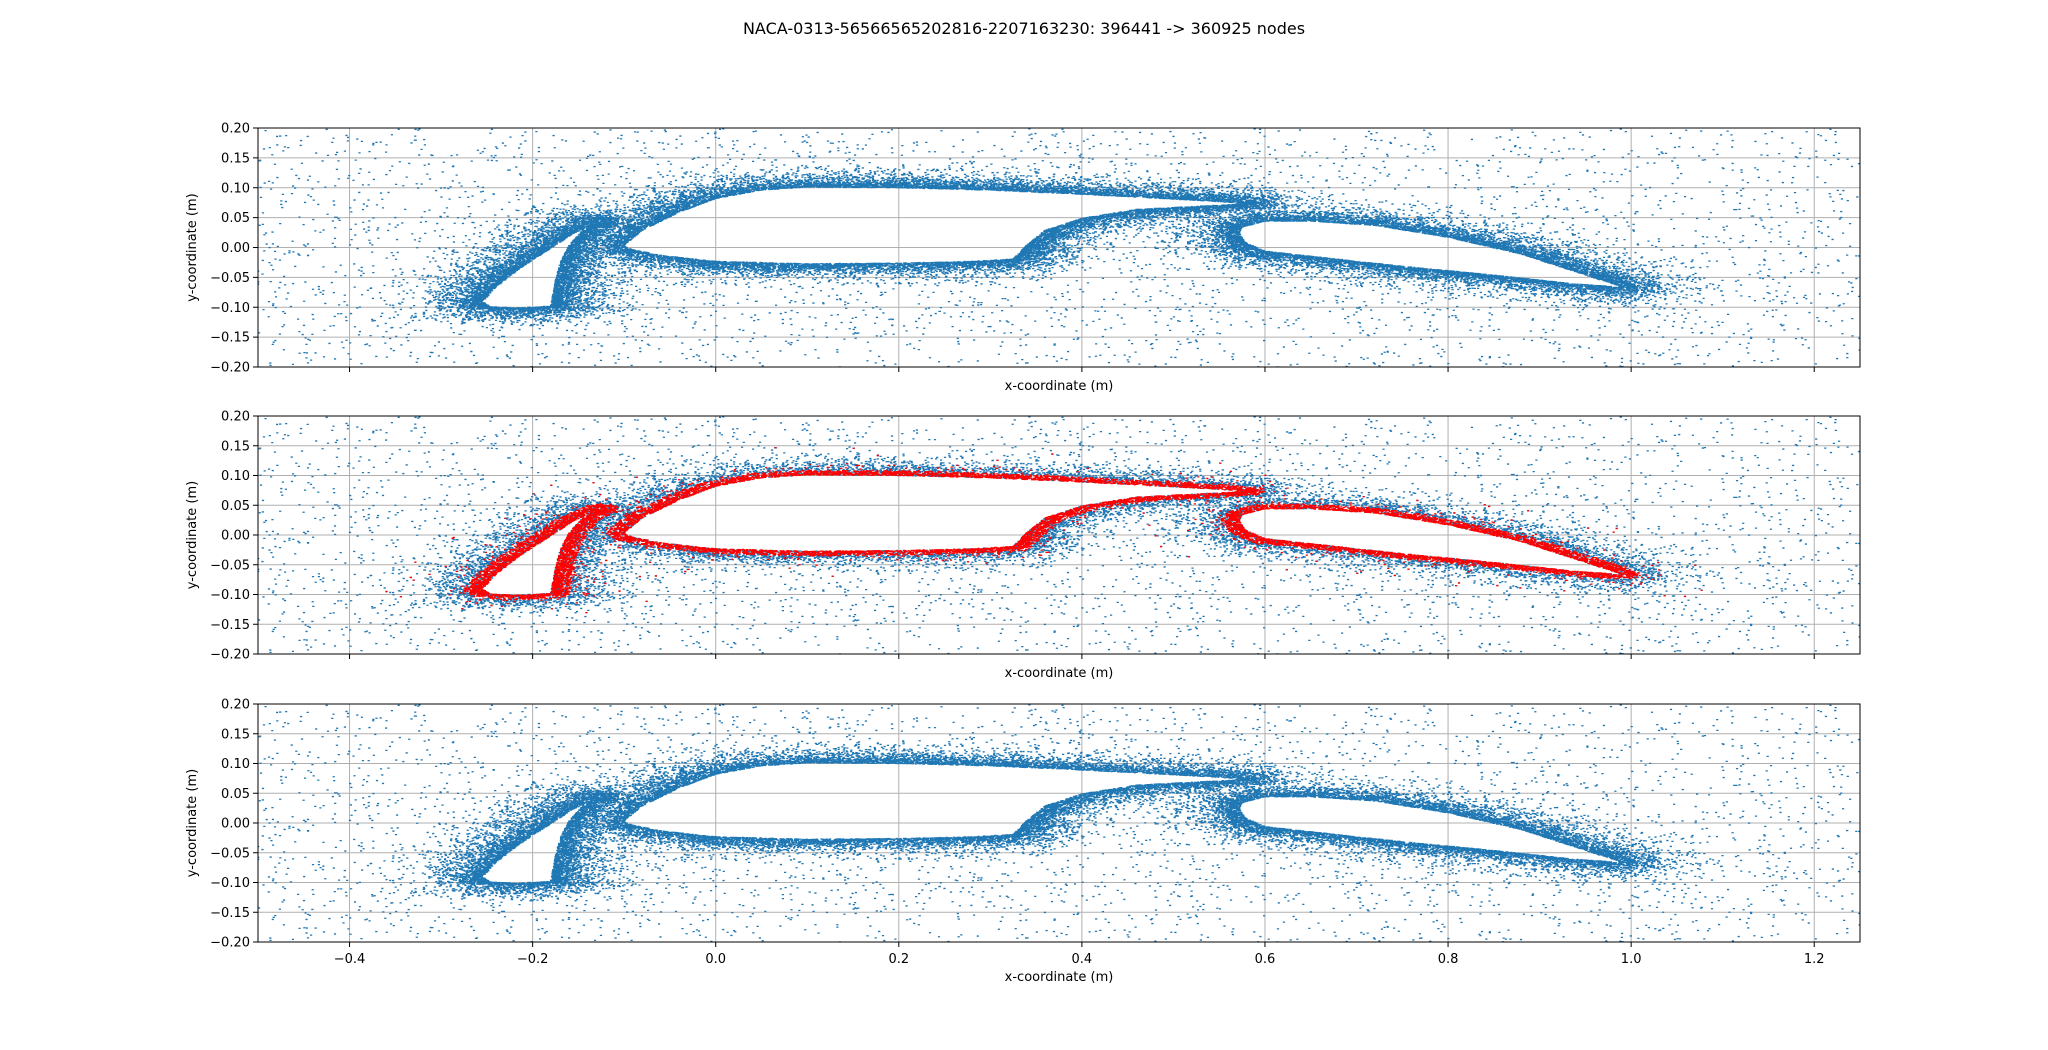 This screenshot has height=1050, width=2048. What do you see at coordinates (1265, 959) in the screenshot?
I see `x-tick-label: 0.6` at bounding box center [1265, 959].